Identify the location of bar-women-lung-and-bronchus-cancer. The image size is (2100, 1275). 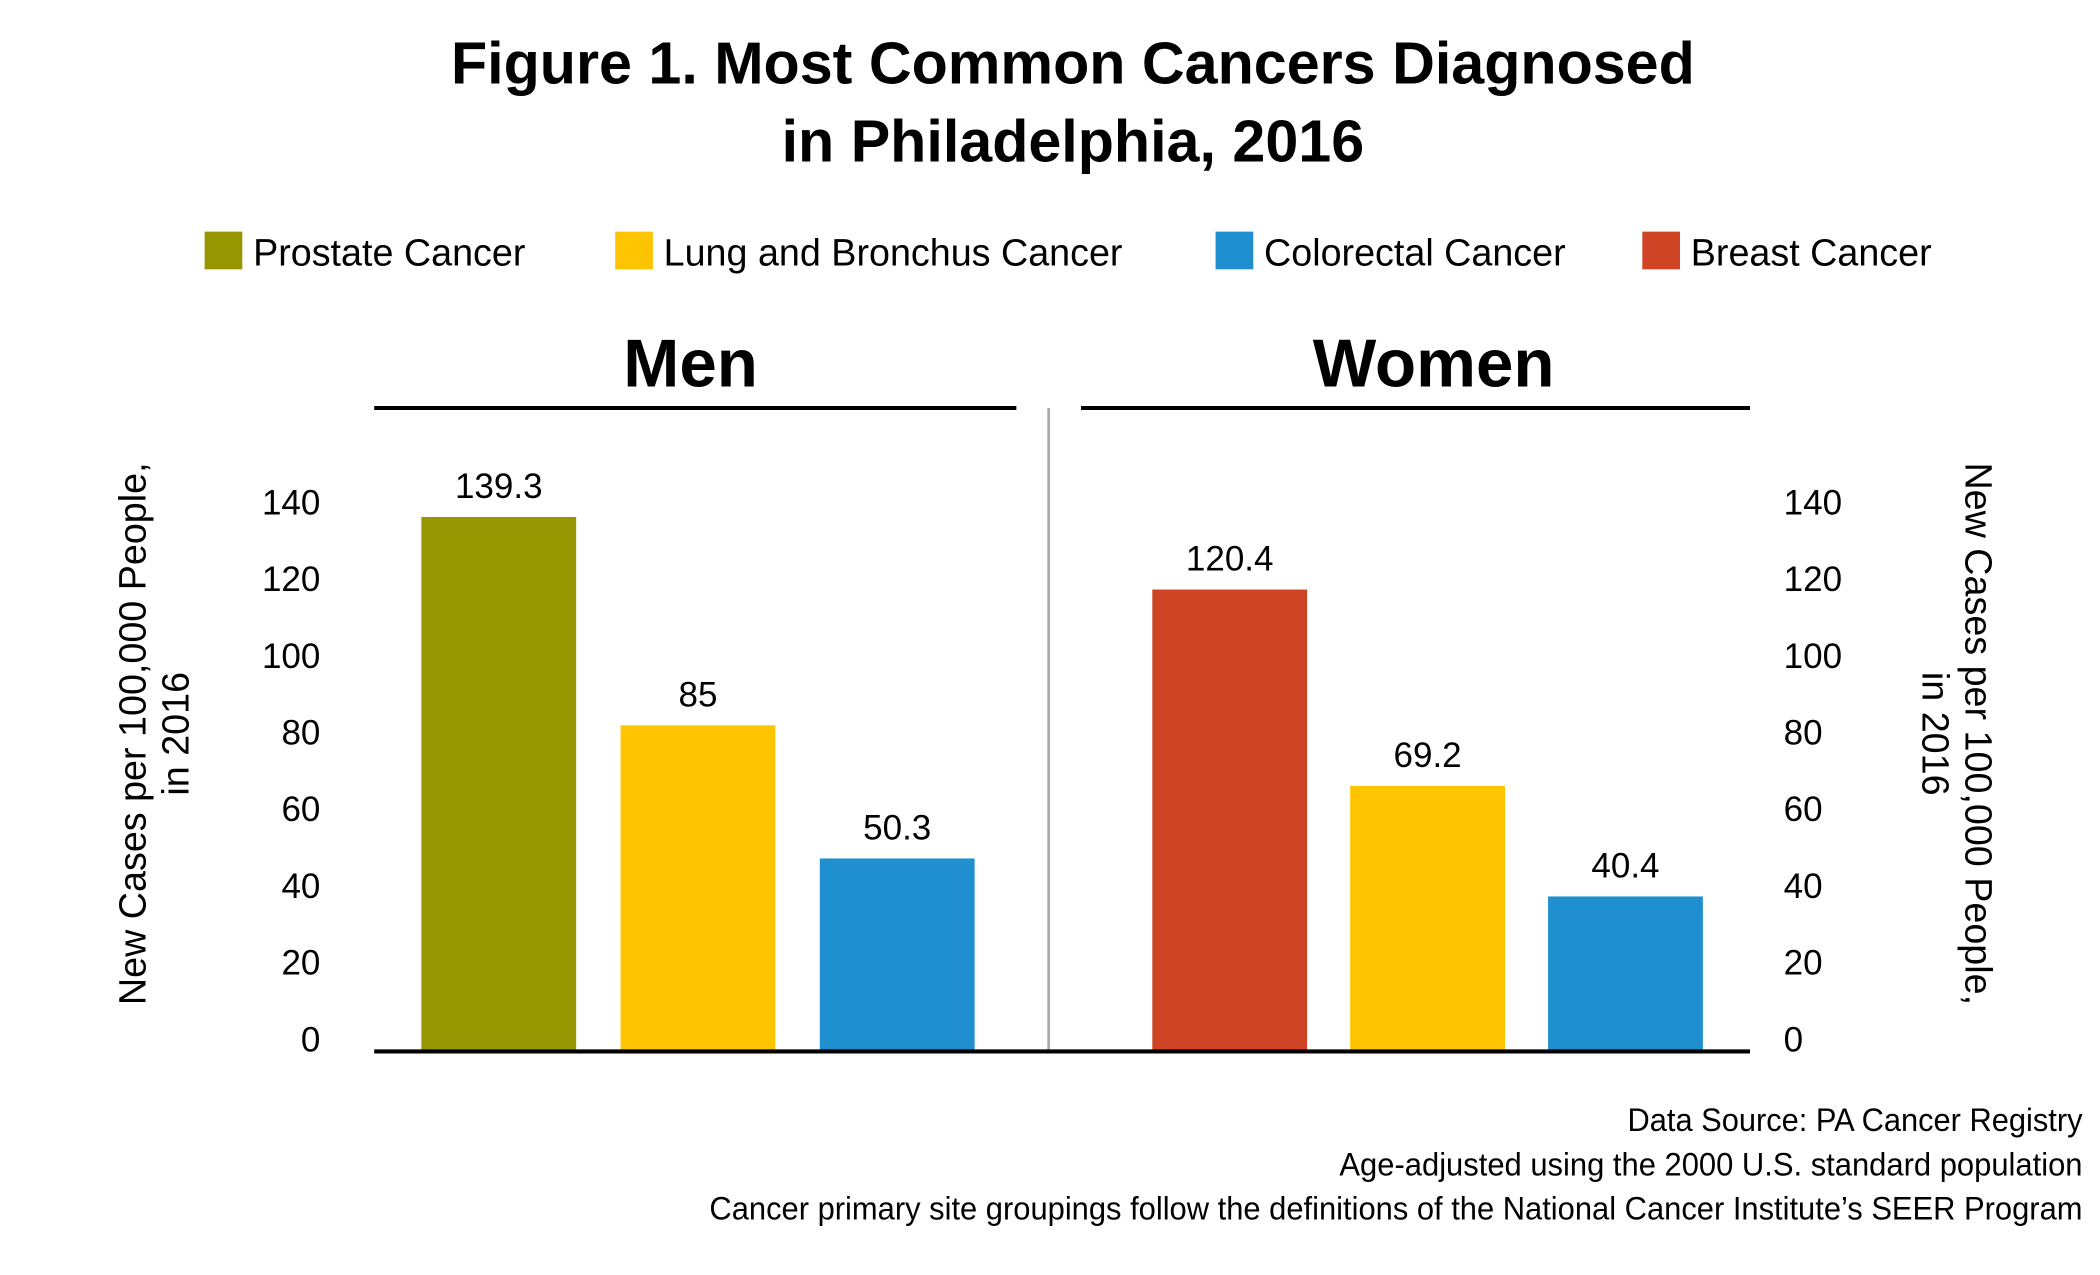
(1427, 918).